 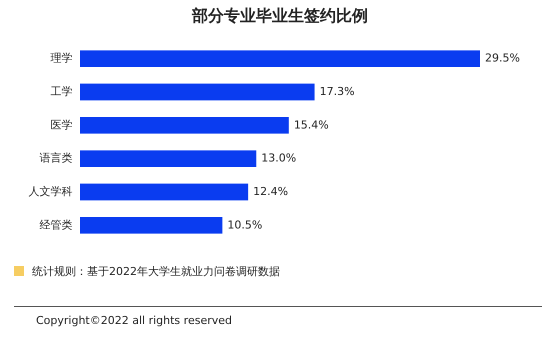 What do you see at coordinates (270, 191) in the screenshot?
I see `data-label: 12.4%` at bounding box center [270, 191].